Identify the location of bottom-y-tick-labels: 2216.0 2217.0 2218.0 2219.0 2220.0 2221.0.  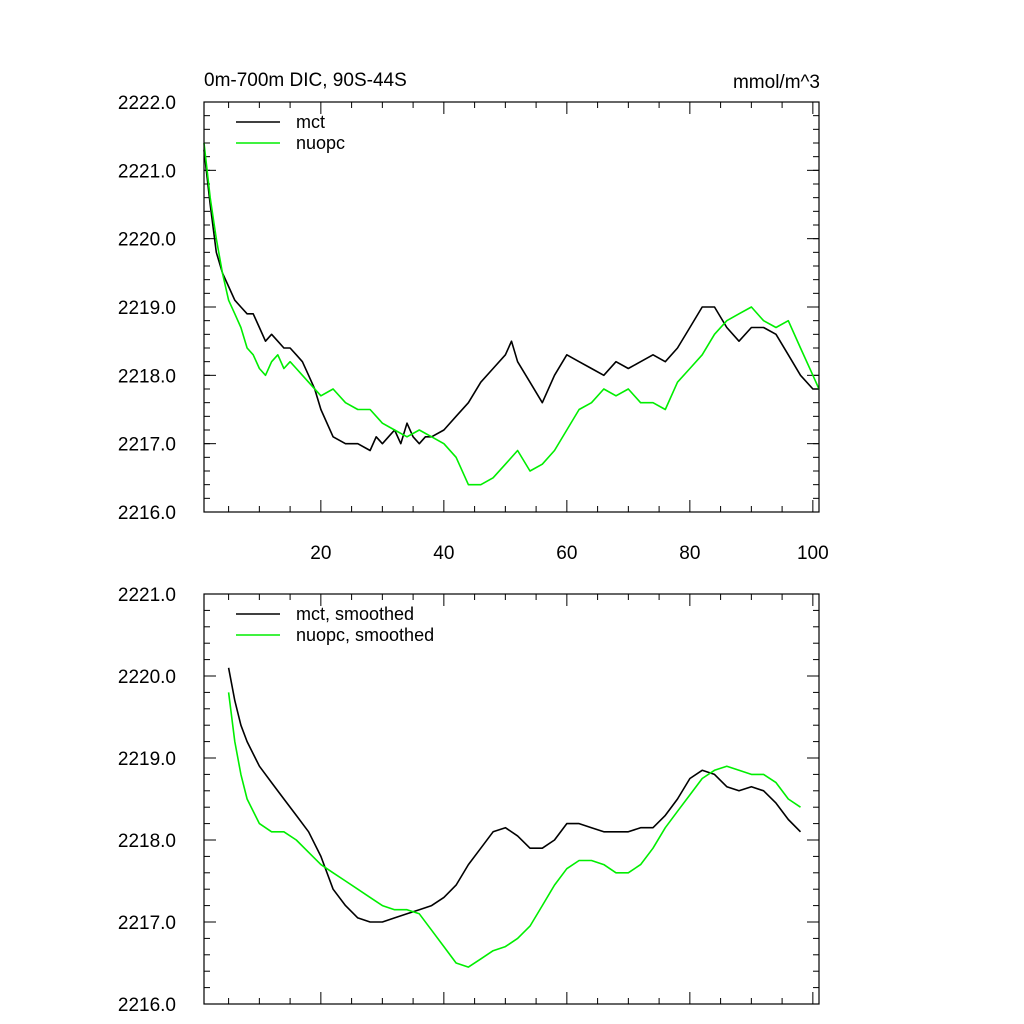
(147, 800).